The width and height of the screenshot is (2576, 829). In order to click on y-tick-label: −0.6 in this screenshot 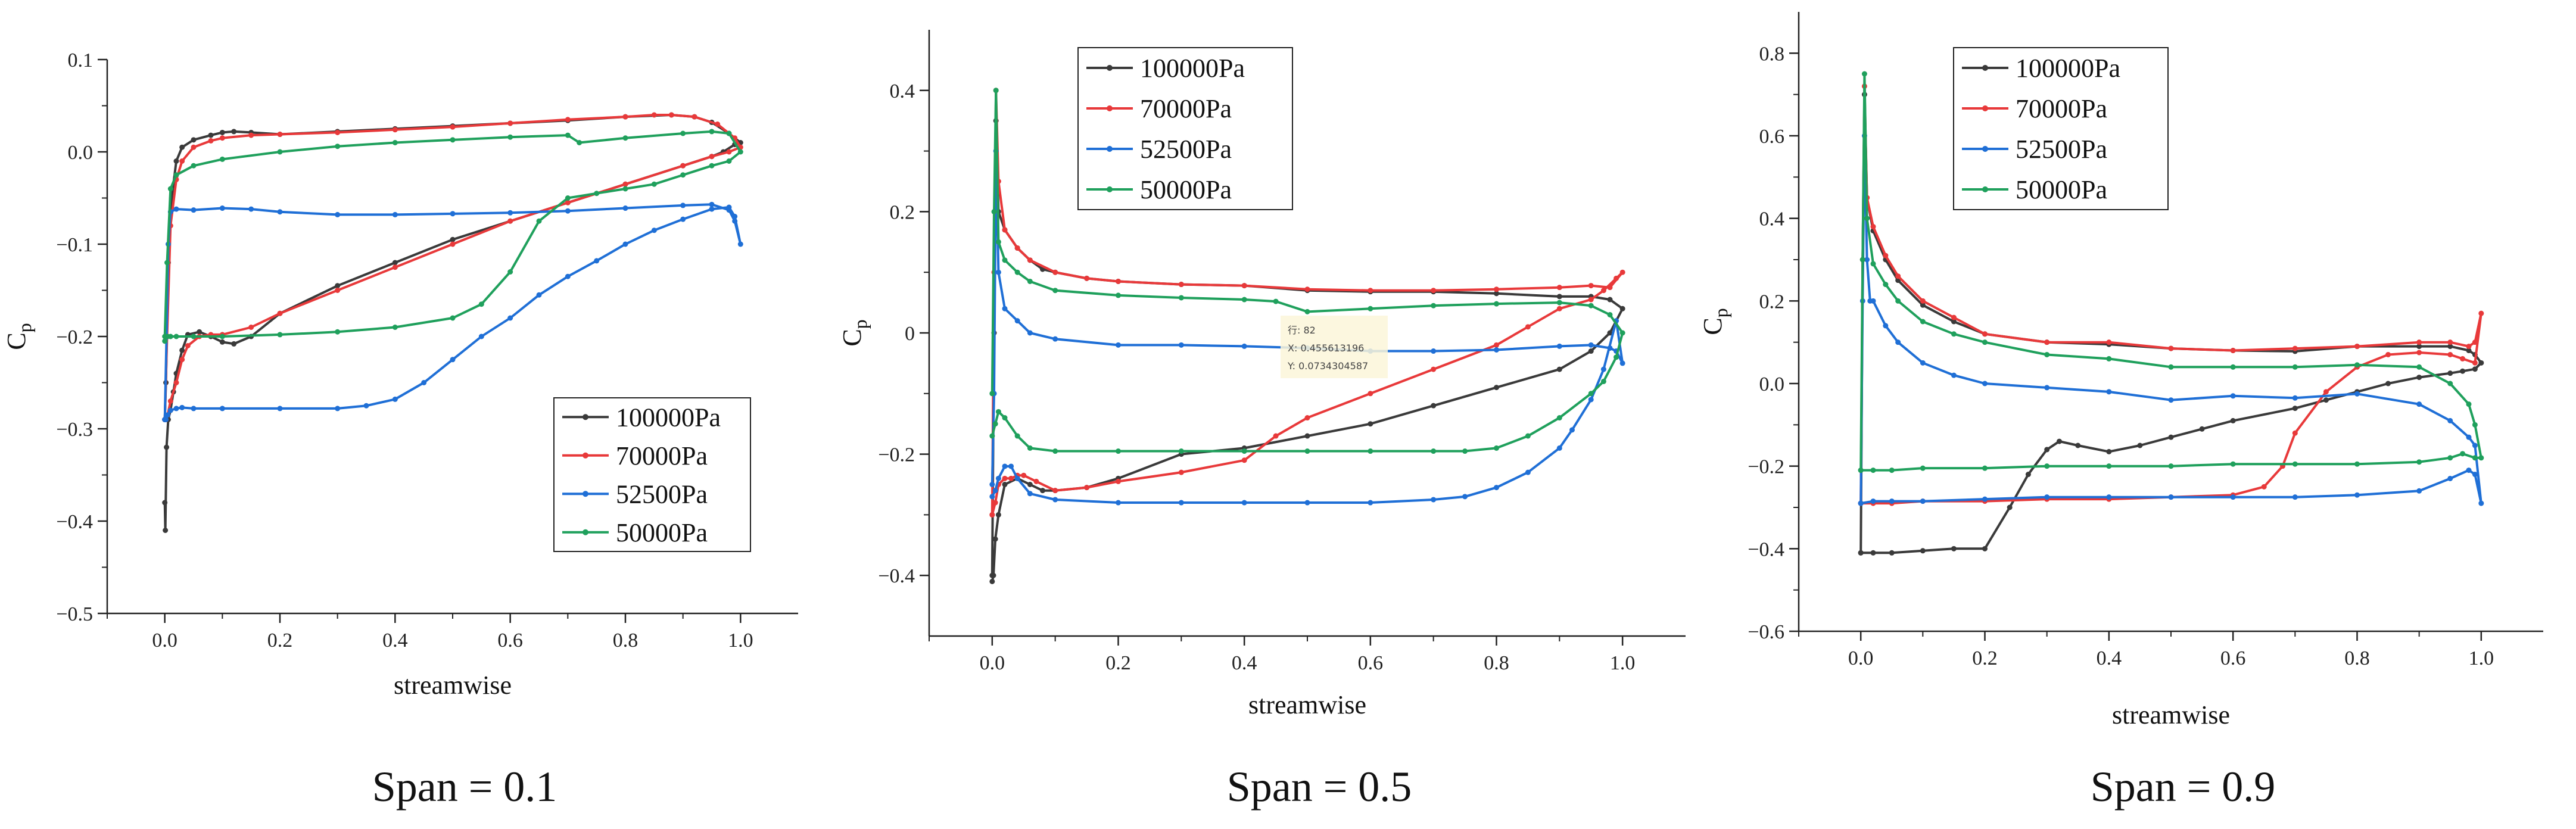, I will do `click(1766, 632)`.